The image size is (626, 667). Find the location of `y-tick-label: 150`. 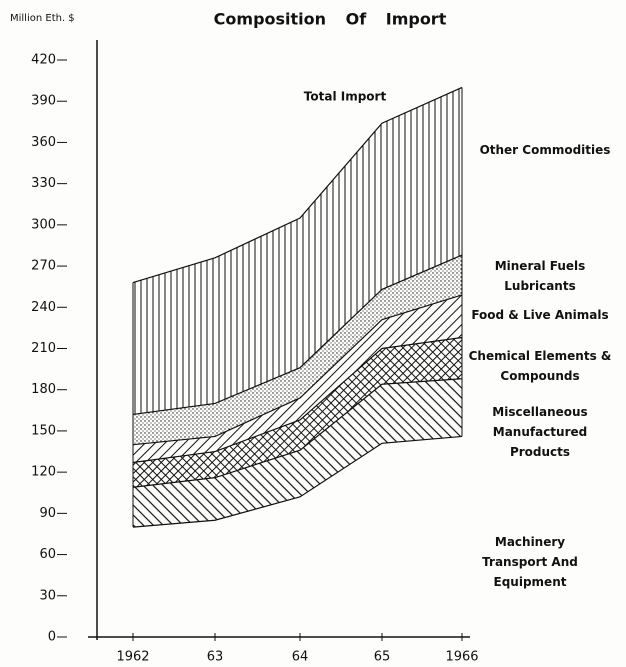

y-tick-label: 150 is located at coordinates (43, 430).